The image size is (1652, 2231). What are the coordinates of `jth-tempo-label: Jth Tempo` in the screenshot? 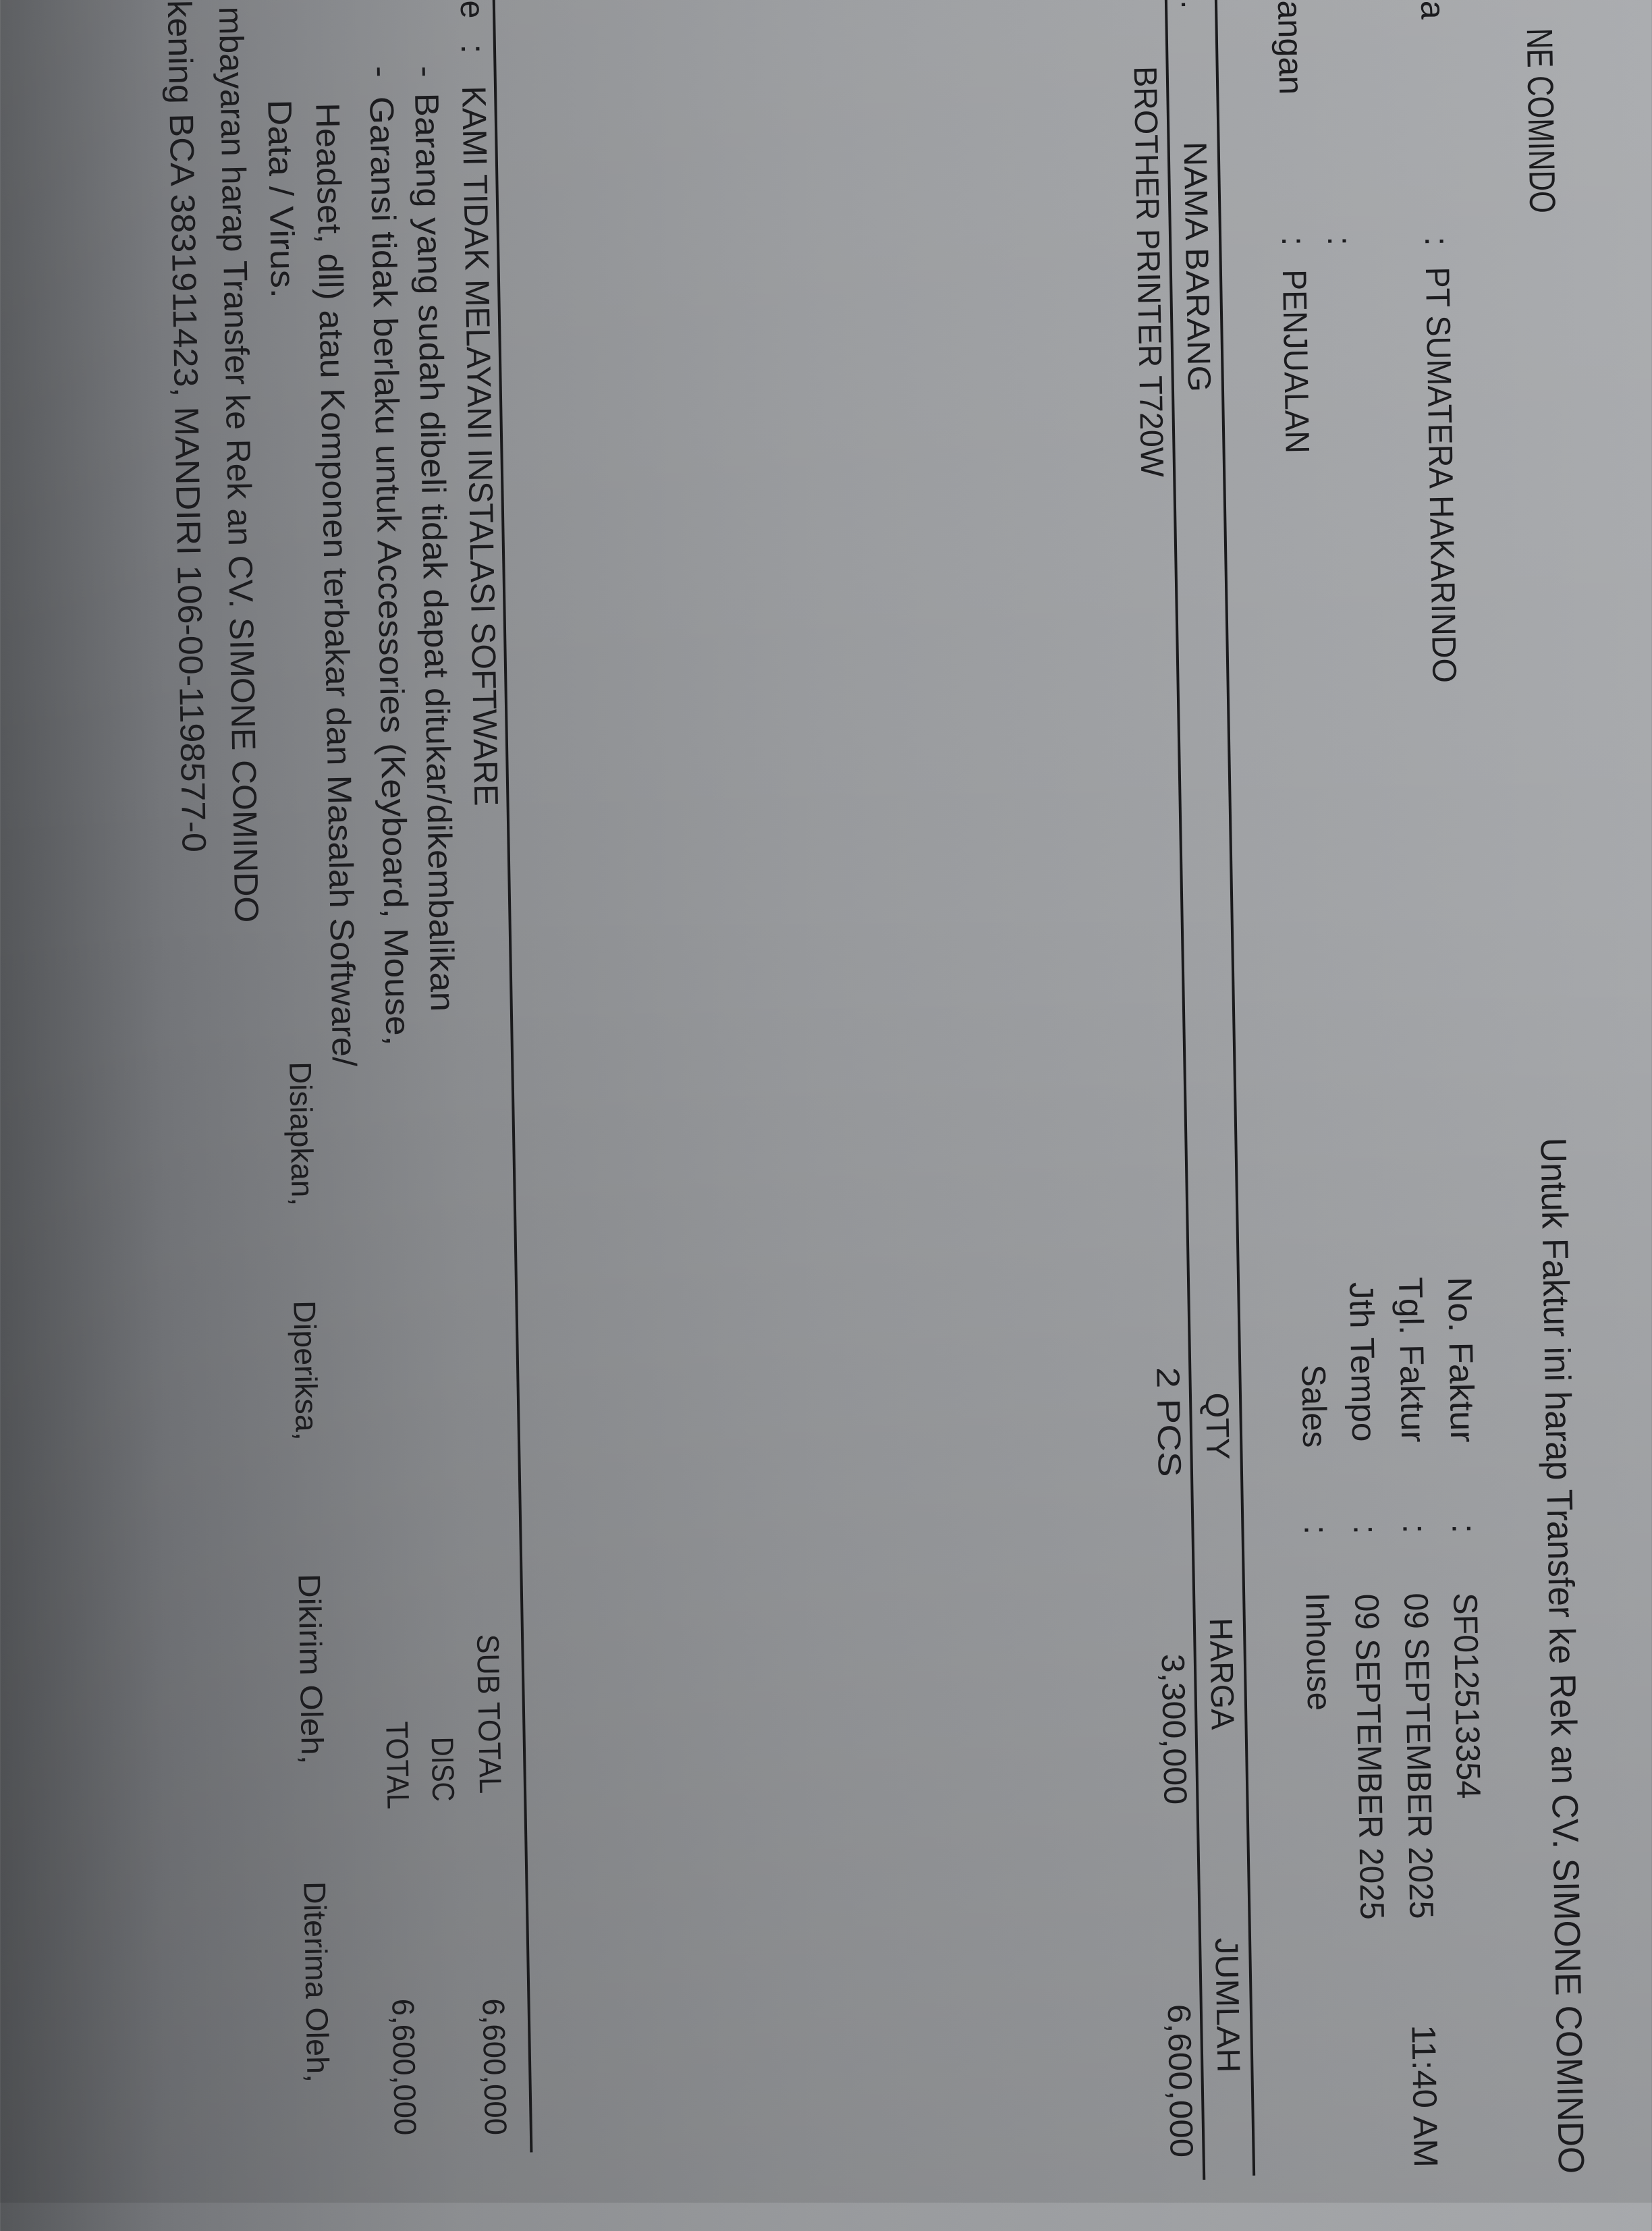 It's located at (1362, 1362).